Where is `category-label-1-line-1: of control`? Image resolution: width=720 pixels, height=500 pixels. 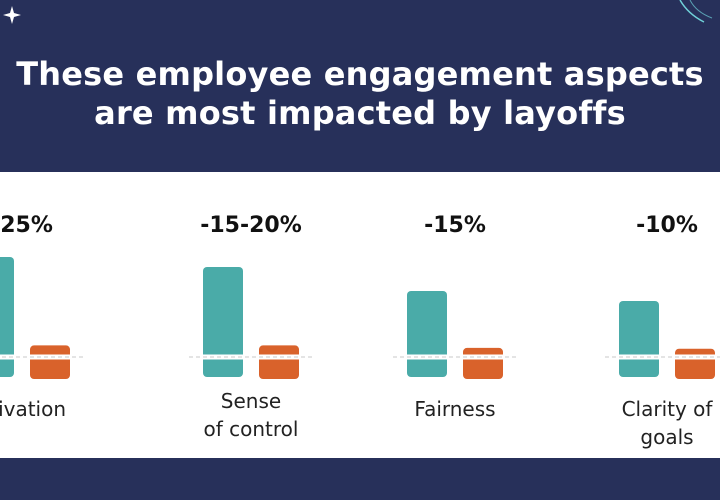
category-label-1-line-1: of control is located at coordinates (251, 429).